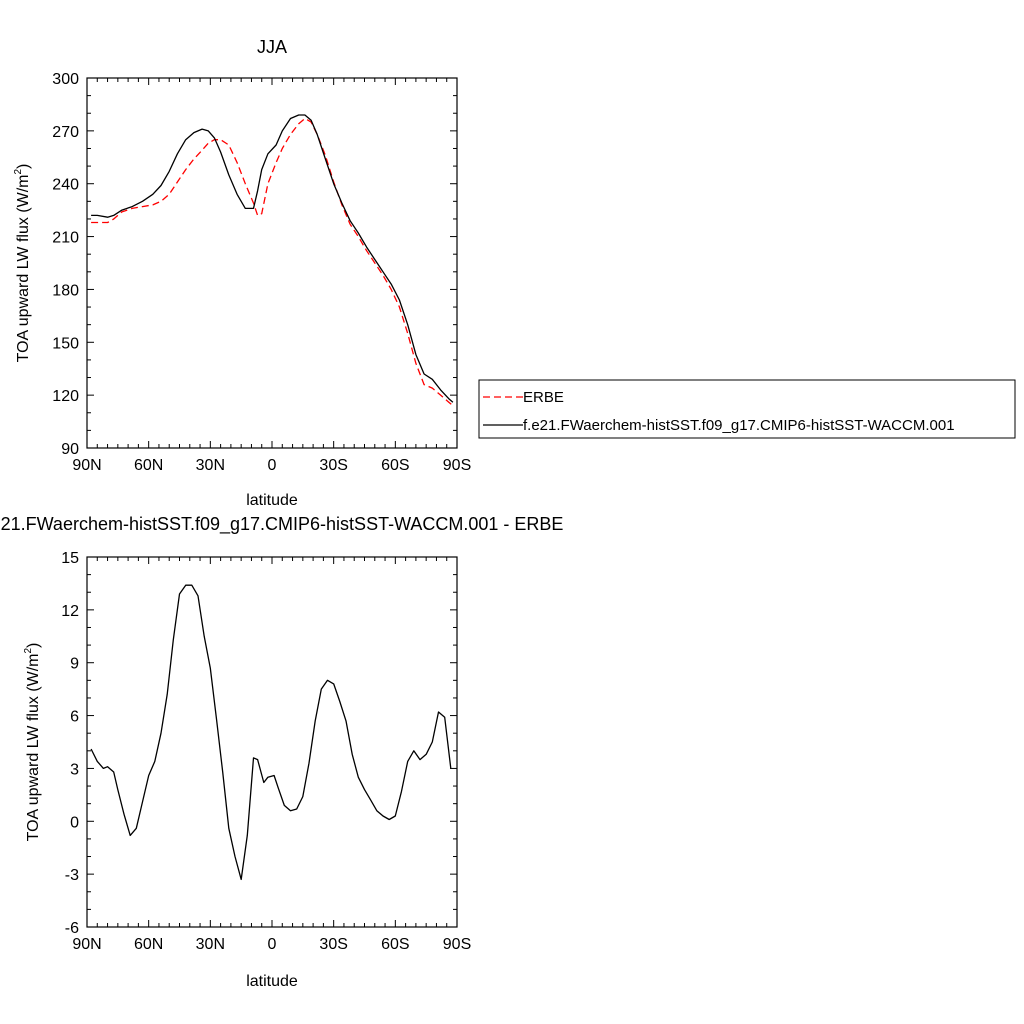 This screenshot has height=1024, width=1024. I want to click on bottom-chart-y-axis-label-sup: 2, so click(28, 651).